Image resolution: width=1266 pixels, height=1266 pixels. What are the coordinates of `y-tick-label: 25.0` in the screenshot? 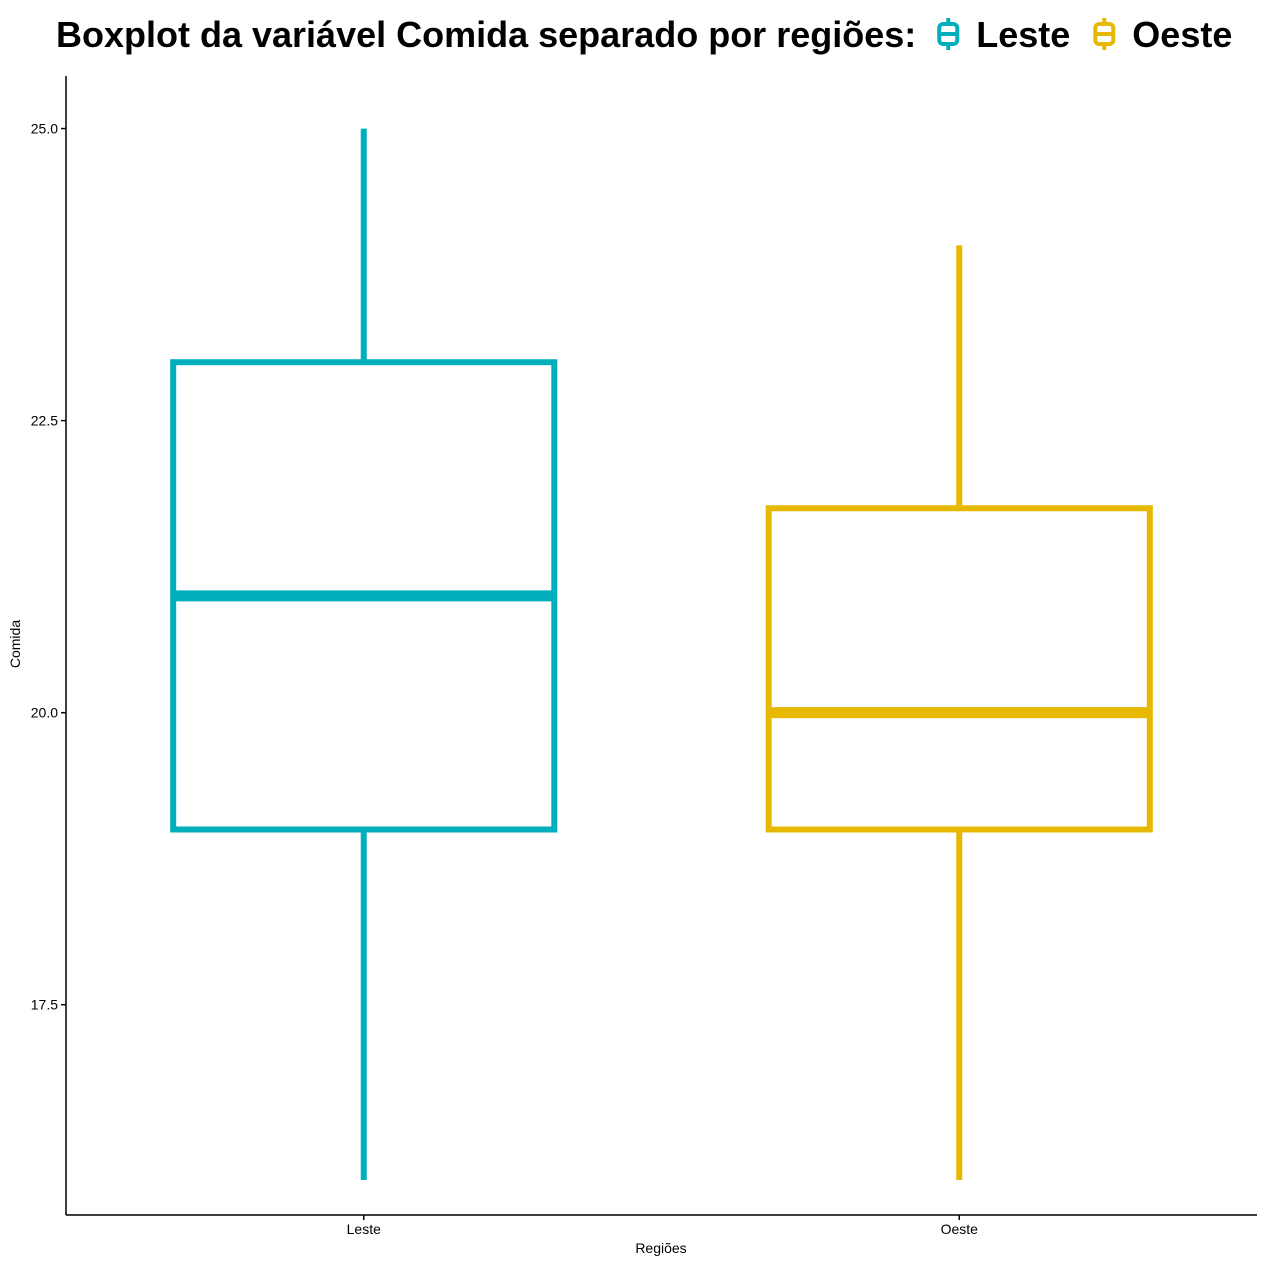 It's located at (44, 129).